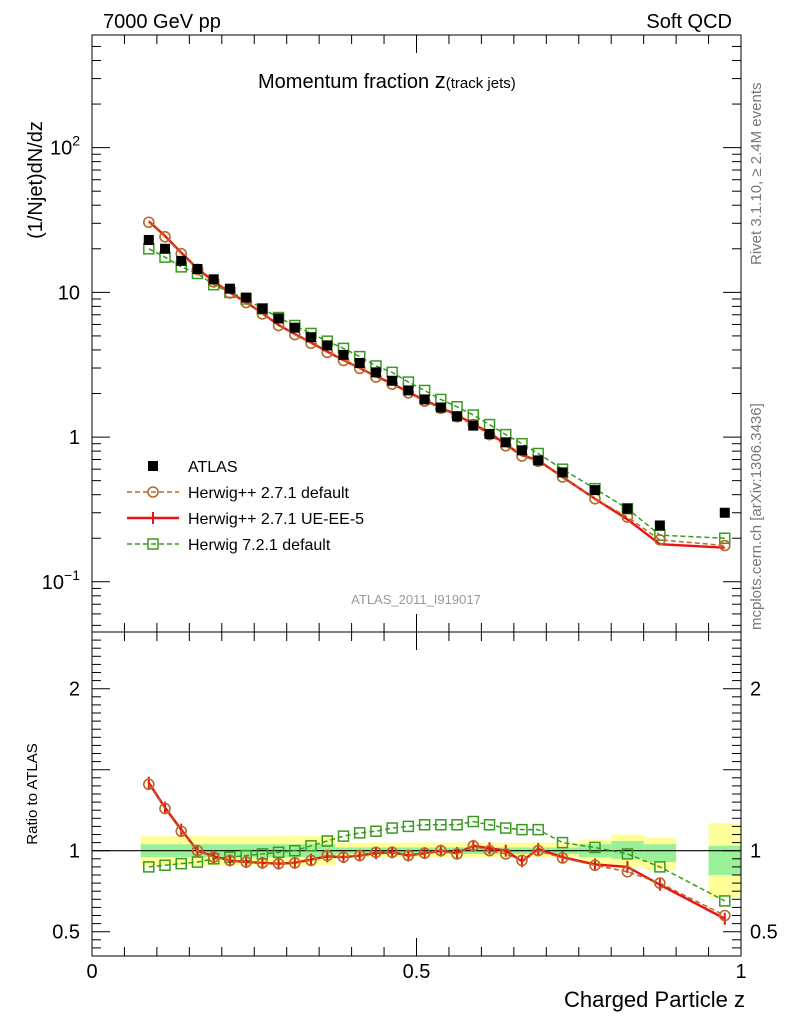 This screenshot has height=1024, width=786. What do you see at coordinates (66, 933) in the screenshot?
I see `ratio-y-tick-label: 0.5` at bounding box center [66, 933].